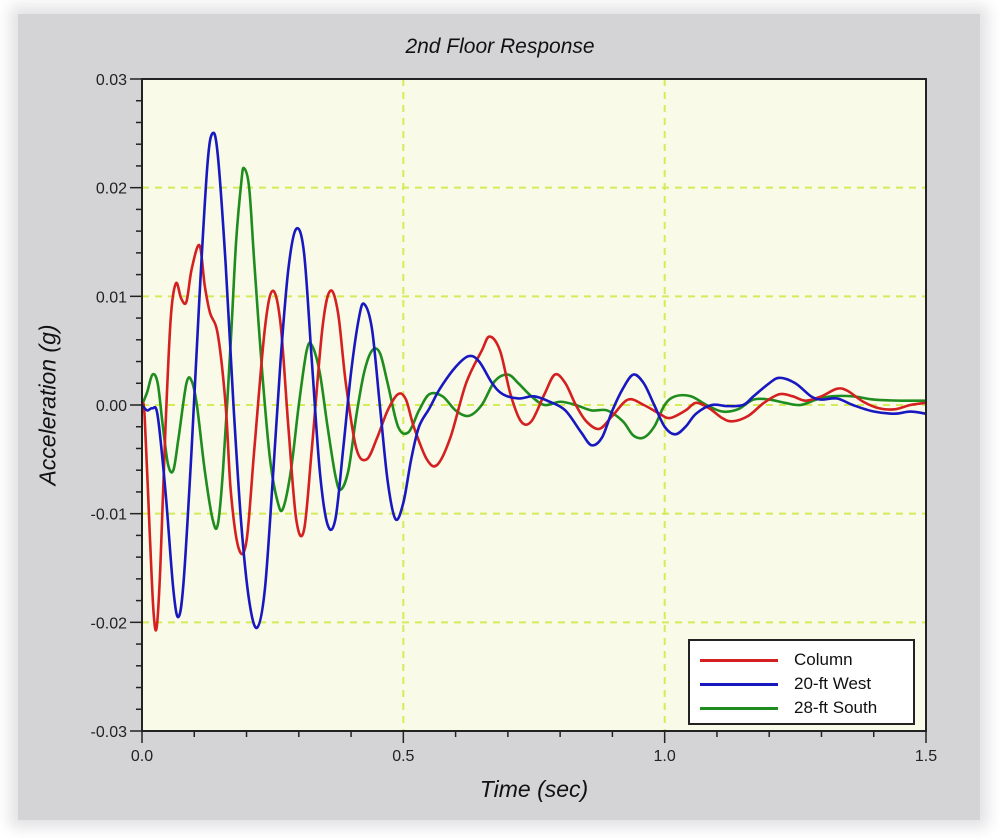 The height and width of the screenshot is (838, 1000). What do you see at coordinates (142, 756) in the screenshot?
I see `x-tick-label: 0.0` at bounding box center [142, 756].